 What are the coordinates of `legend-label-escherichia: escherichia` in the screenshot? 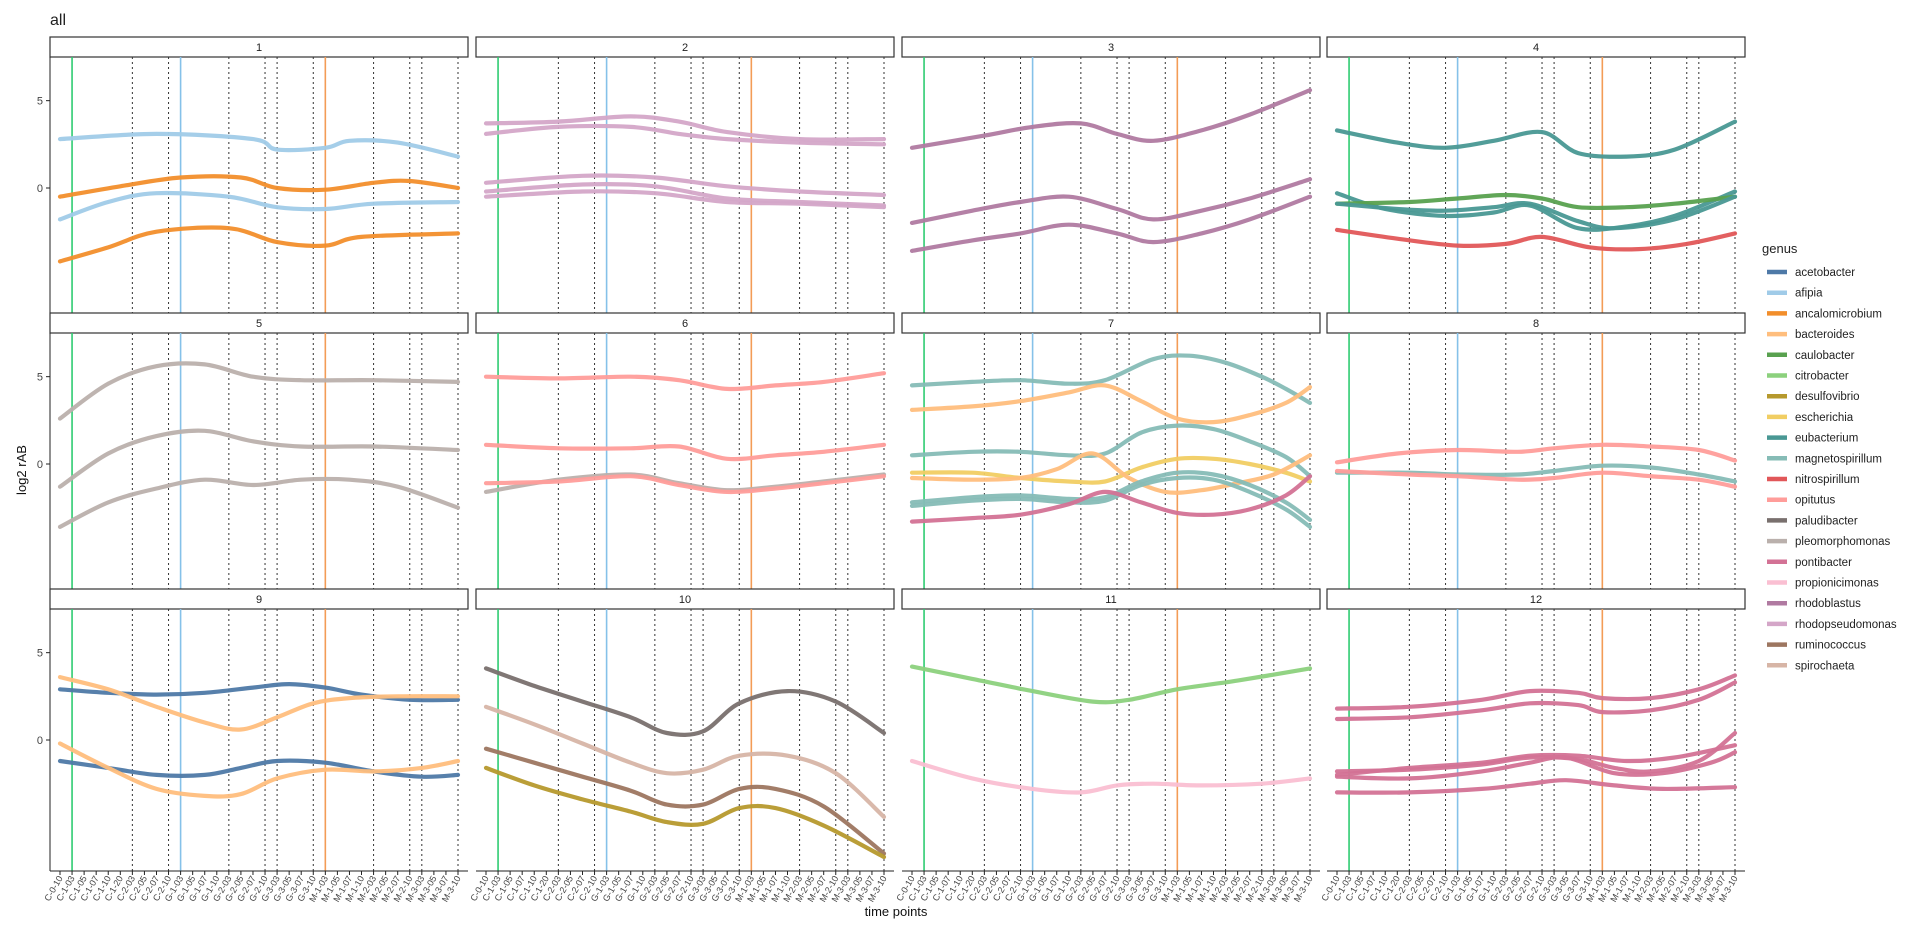 It's located at (1824, 418).